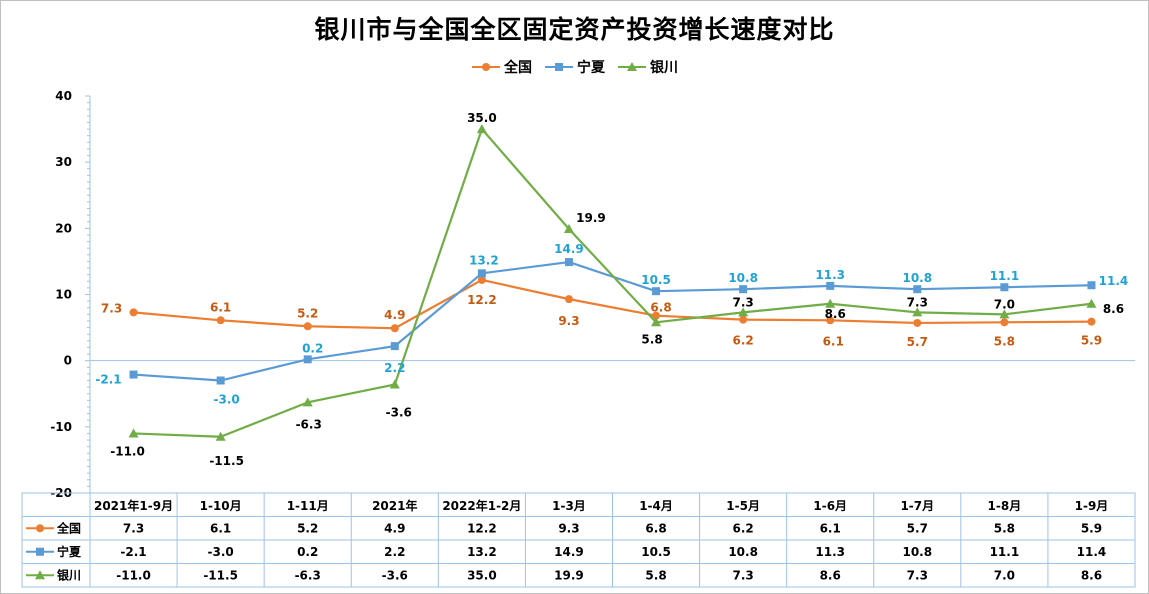 This screenshot has height=594, width=1149. I want to click on x-category-label: 2022年1-2月, so click(481, 505).